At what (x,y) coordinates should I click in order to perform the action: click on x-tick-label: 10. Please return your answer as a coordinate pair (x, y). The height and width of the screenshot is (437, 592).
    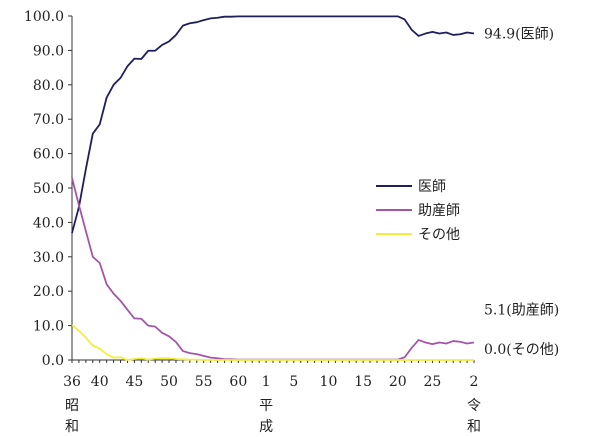
    Looking at the image, I should click on (329, 382).